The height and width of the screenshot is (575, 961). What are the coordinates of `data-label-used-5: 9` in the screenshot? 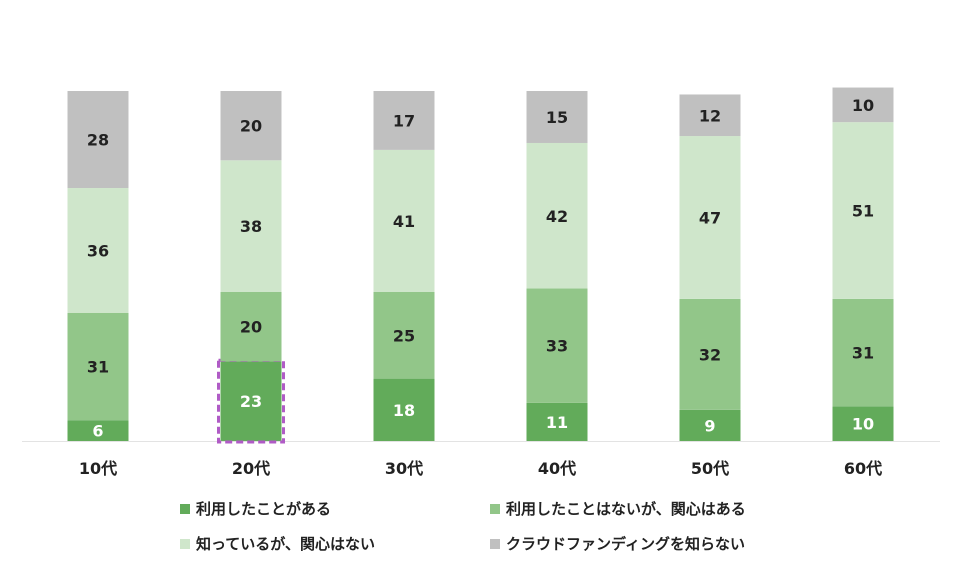 It's located at (709, 425).